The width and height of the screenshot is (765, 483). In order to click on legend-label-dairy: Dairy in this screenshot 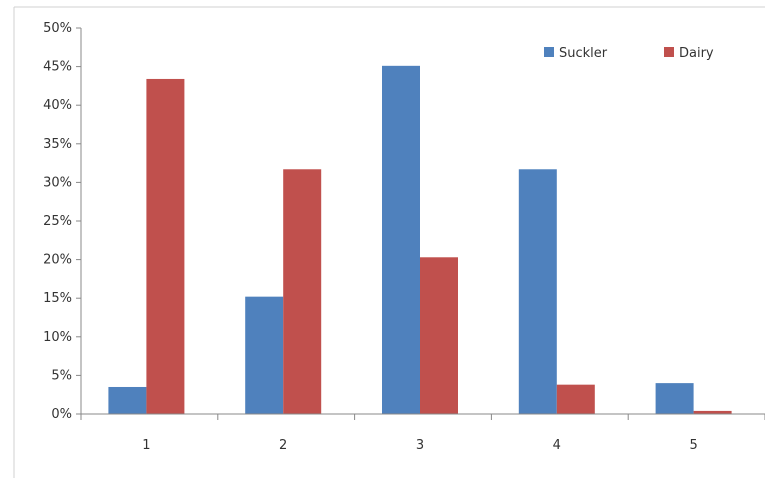, I will do `click(696, 53)`.